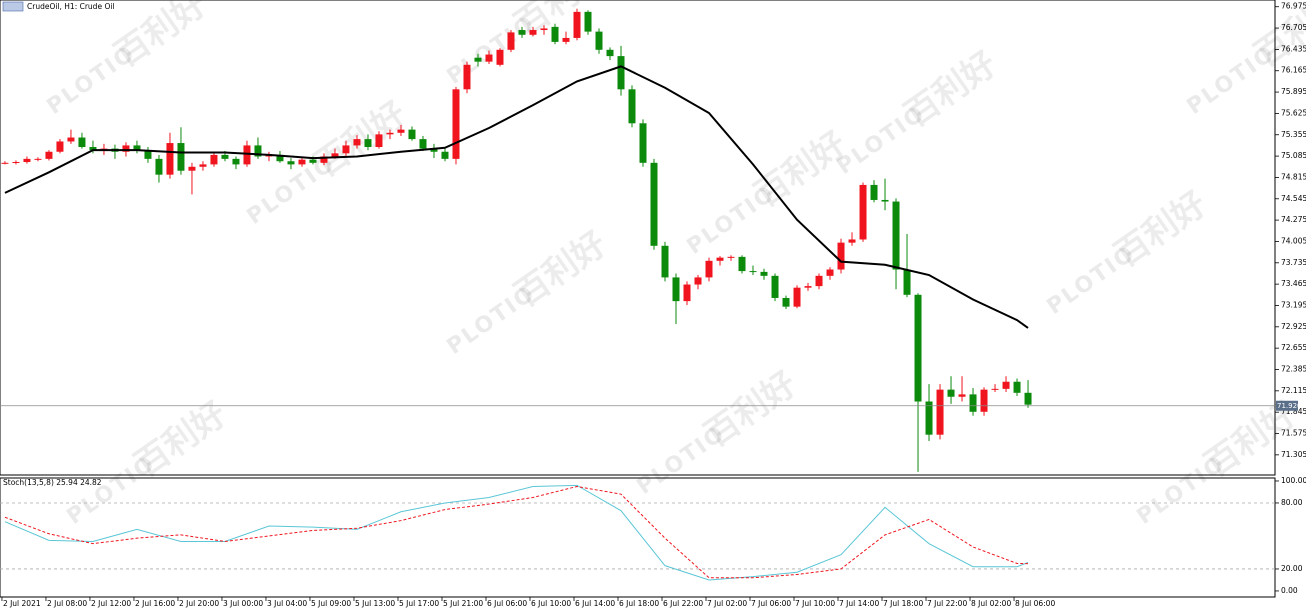 The height and width of the screenshot is (611, 1306). What do you see at coordinates (903, 603) in the screenshot?
I see `x-tick-label: 7 Jul 18:00` at bounding box center [903, 603].